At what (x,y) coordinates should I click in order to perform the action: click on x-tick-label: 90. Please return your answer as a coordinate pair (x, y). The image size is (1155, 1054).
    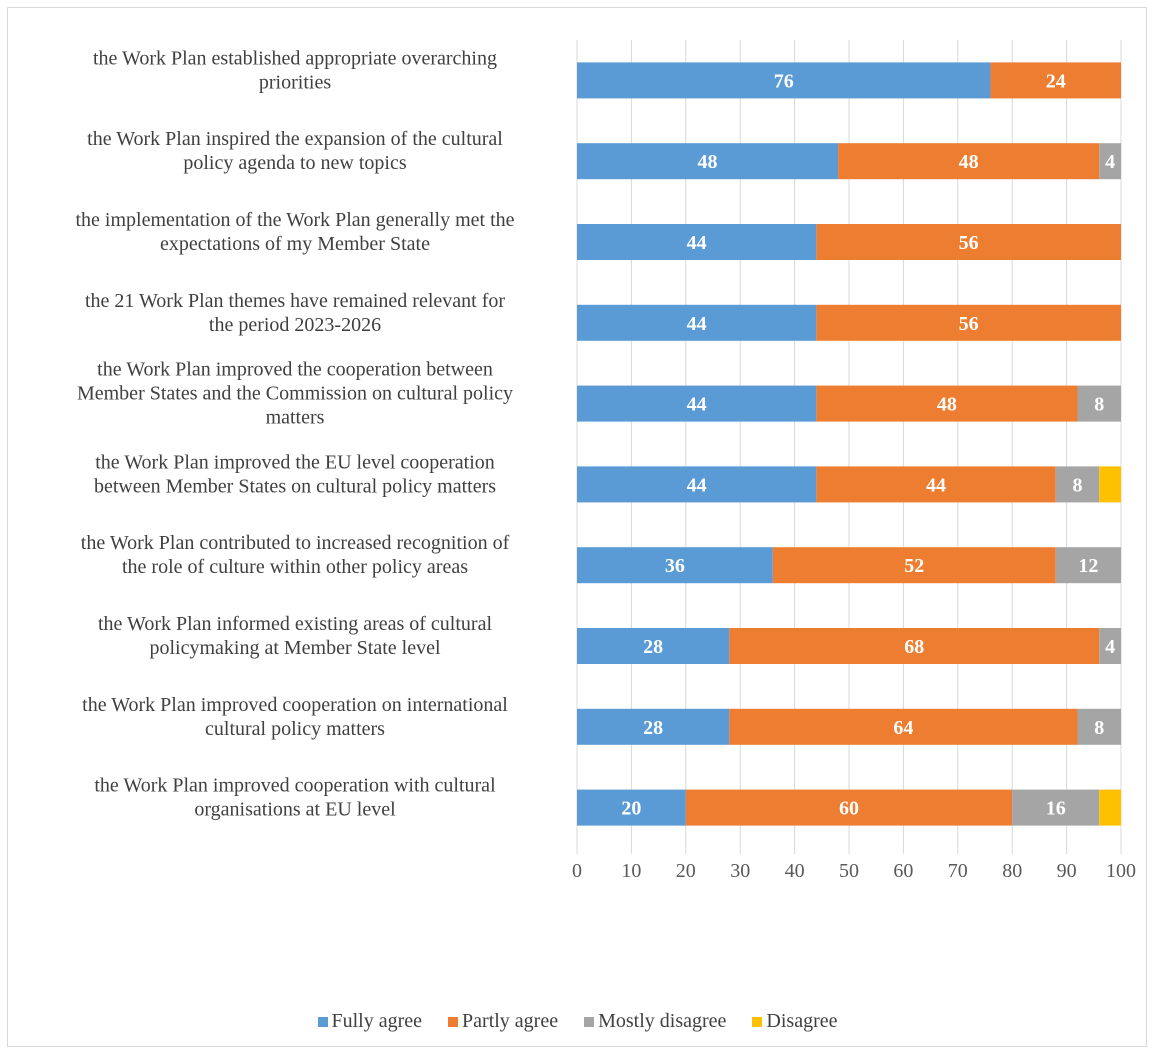
    Looking at the image, I should click on (1067, 871).